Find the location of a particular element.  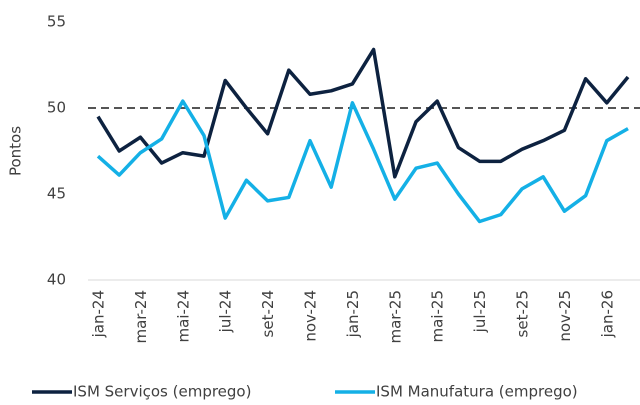

x-tick-label: mar-24 is located at coordinates (141, 317).